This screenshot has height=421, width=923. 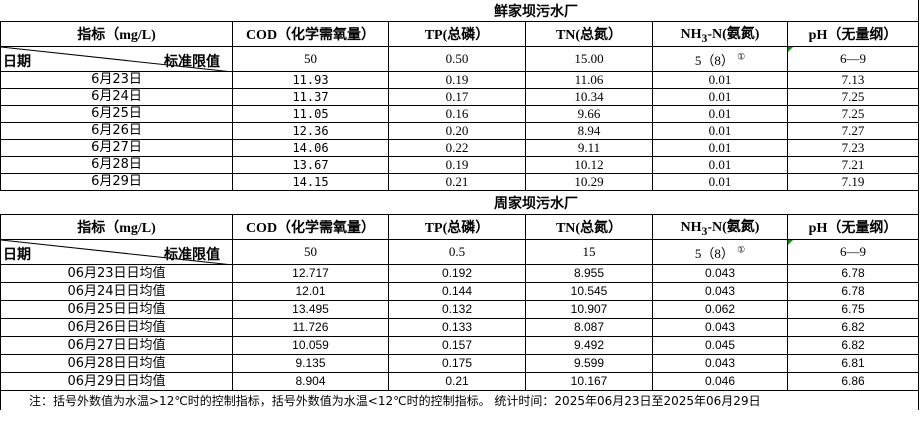 I want to click on cell-ph: 7.13, so click(x=853, y=80).